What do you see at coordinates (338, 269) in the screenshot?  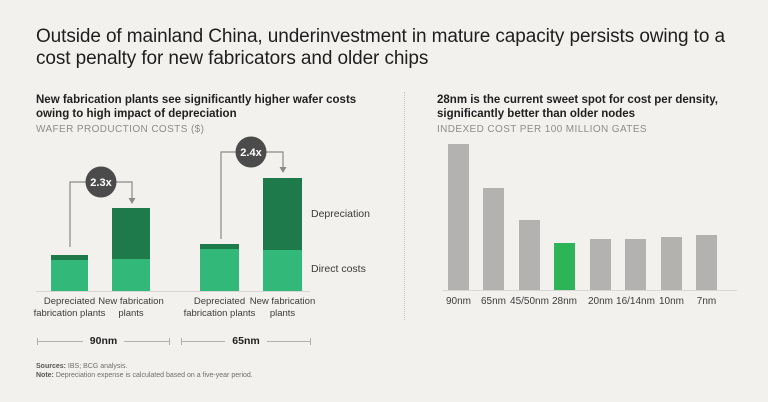 I see `legend-direct-costs: Direct costs` at bounding box center [338, 269].